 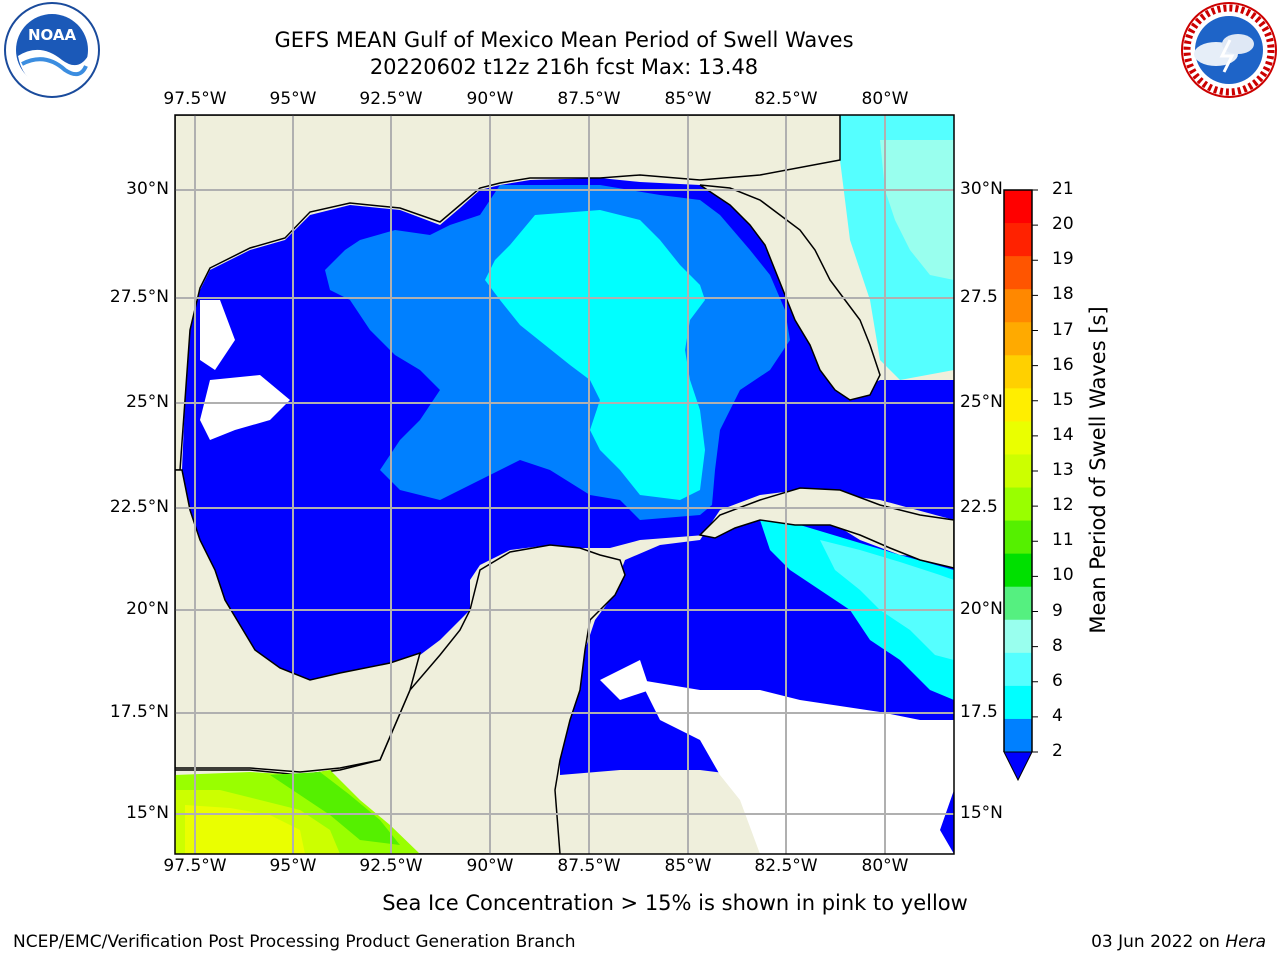 What do you see at coordinates (1063, 399) in the screenshot?
I see `colorbar-tick-label: 15` at bounding box center [1063, 399].